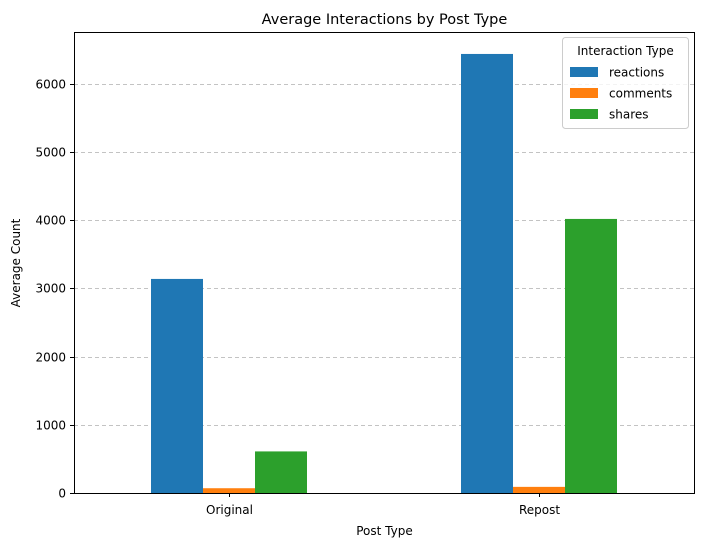 This screenshot has width=704, height=551. What do you see at coordinates (640, 94) in the screenshot?
I see `legend-label-comments: comments` at bounding box center [640, 94].